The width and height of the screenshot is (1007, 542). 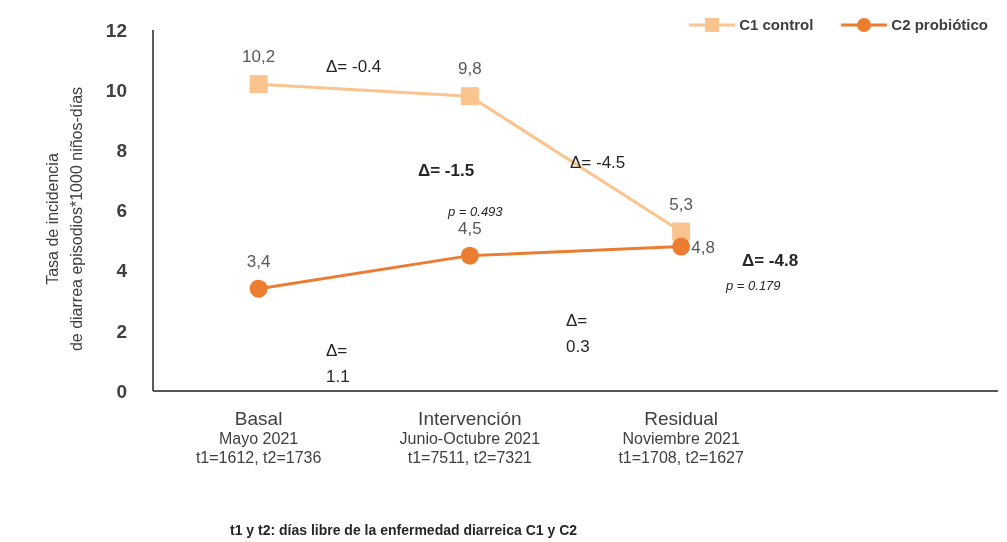 I want to click on x-tick-label: Residual Noviembre 2021 t1=1708, t2=1627, so click(x=681, y=437).